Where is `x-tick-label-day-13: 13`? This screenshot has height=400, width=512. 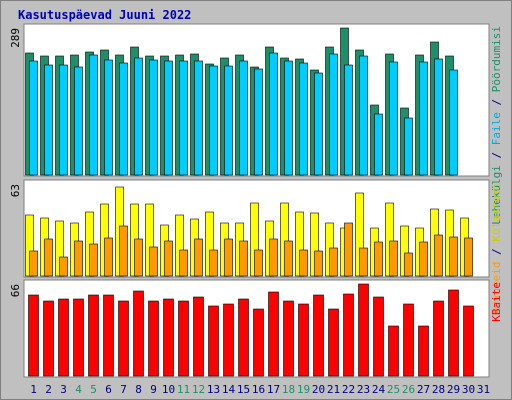
x-tick-label-day-13: 13 is located at coordinates (213, 389).